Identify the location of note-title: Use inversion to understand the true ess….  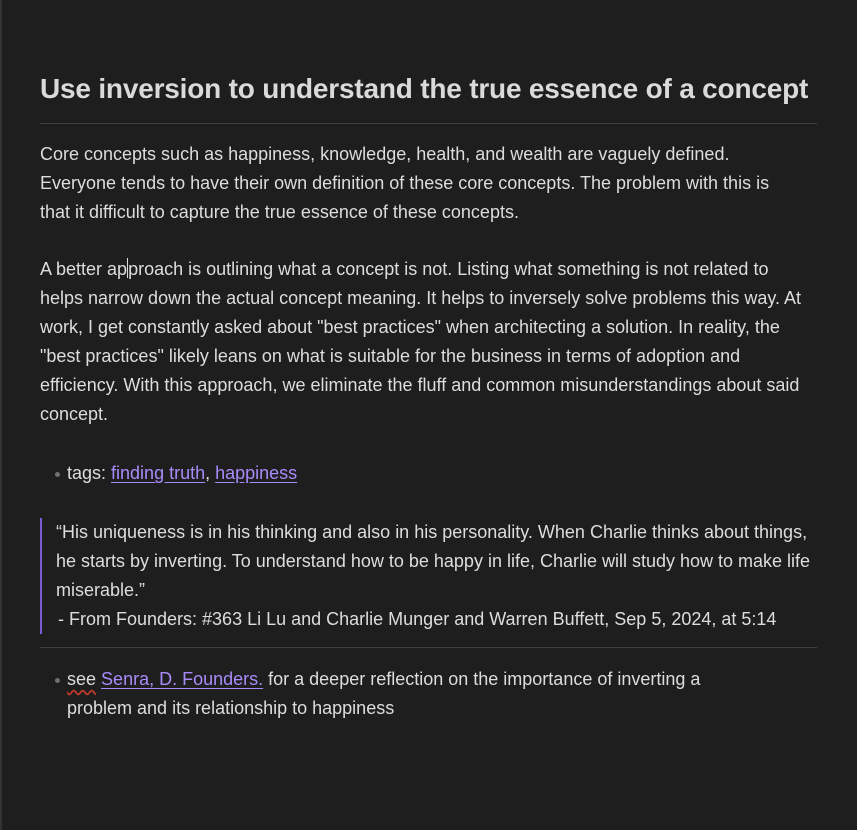
(428, 97).